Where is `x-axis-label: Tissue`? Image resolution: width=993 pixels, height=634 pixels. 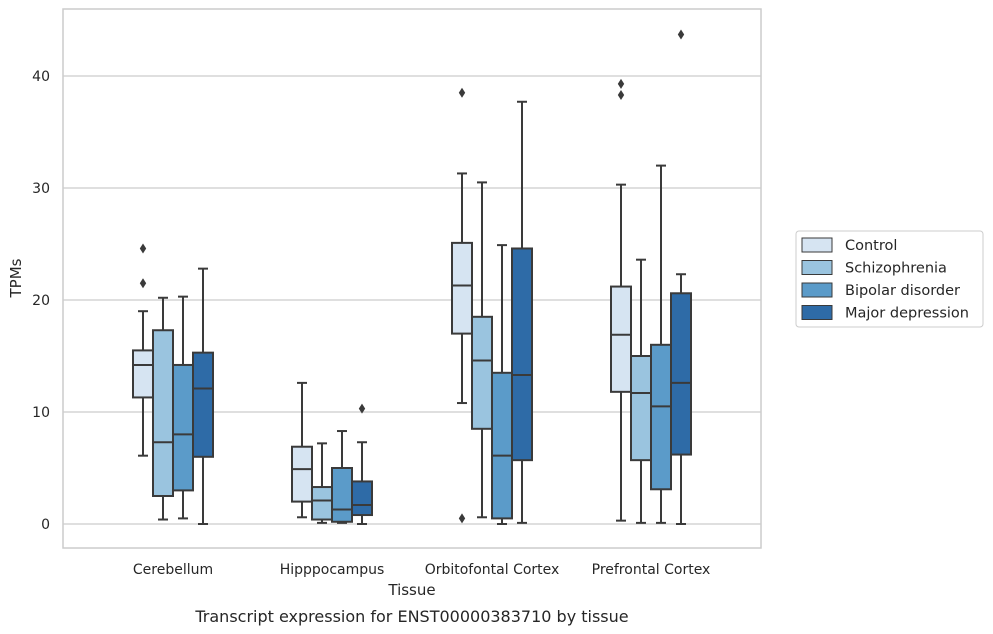
x-axis-label: Tissue is located at coordinates (411, 590).